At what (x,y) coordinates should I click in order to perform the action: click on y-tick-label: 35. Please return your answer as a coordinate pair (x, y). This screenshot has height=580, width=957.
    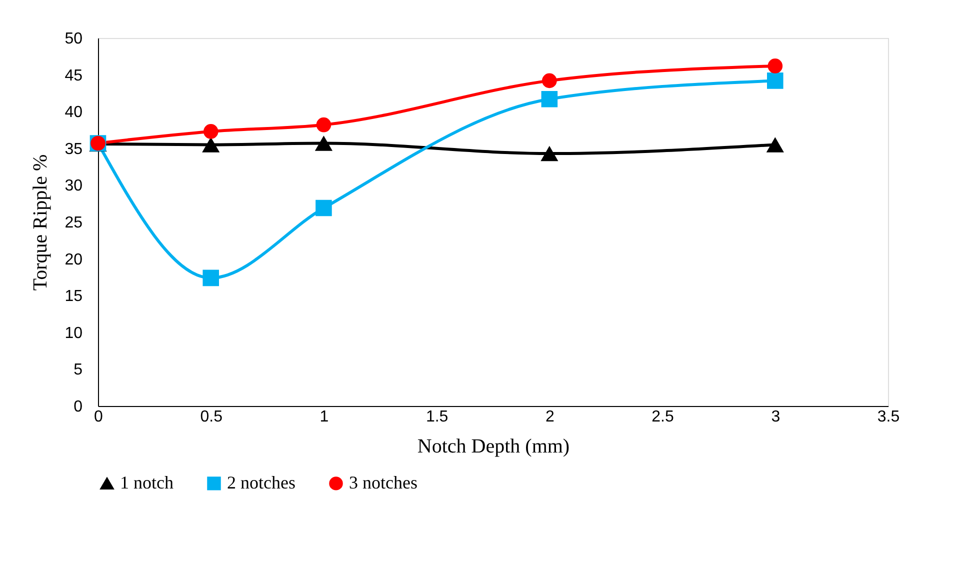
    Looking at the image, I should click on (73, 149).